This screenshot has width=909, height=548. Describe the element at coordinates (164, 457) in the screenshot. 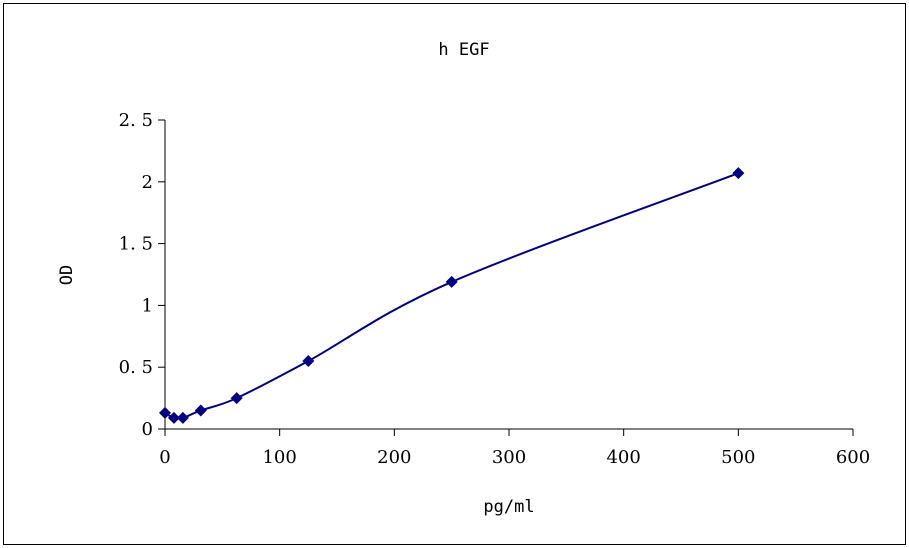

I see `x-tick-label: 0` at that location.